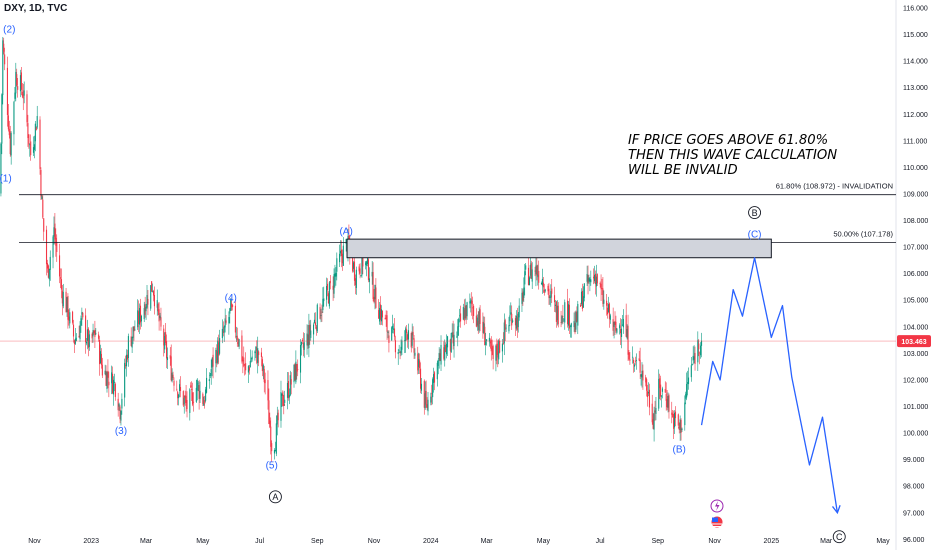  What do you see at coordinates (91, 541) in the screenshot?
I see `x-tick-label: 2023` at bounding box center [91, 541].